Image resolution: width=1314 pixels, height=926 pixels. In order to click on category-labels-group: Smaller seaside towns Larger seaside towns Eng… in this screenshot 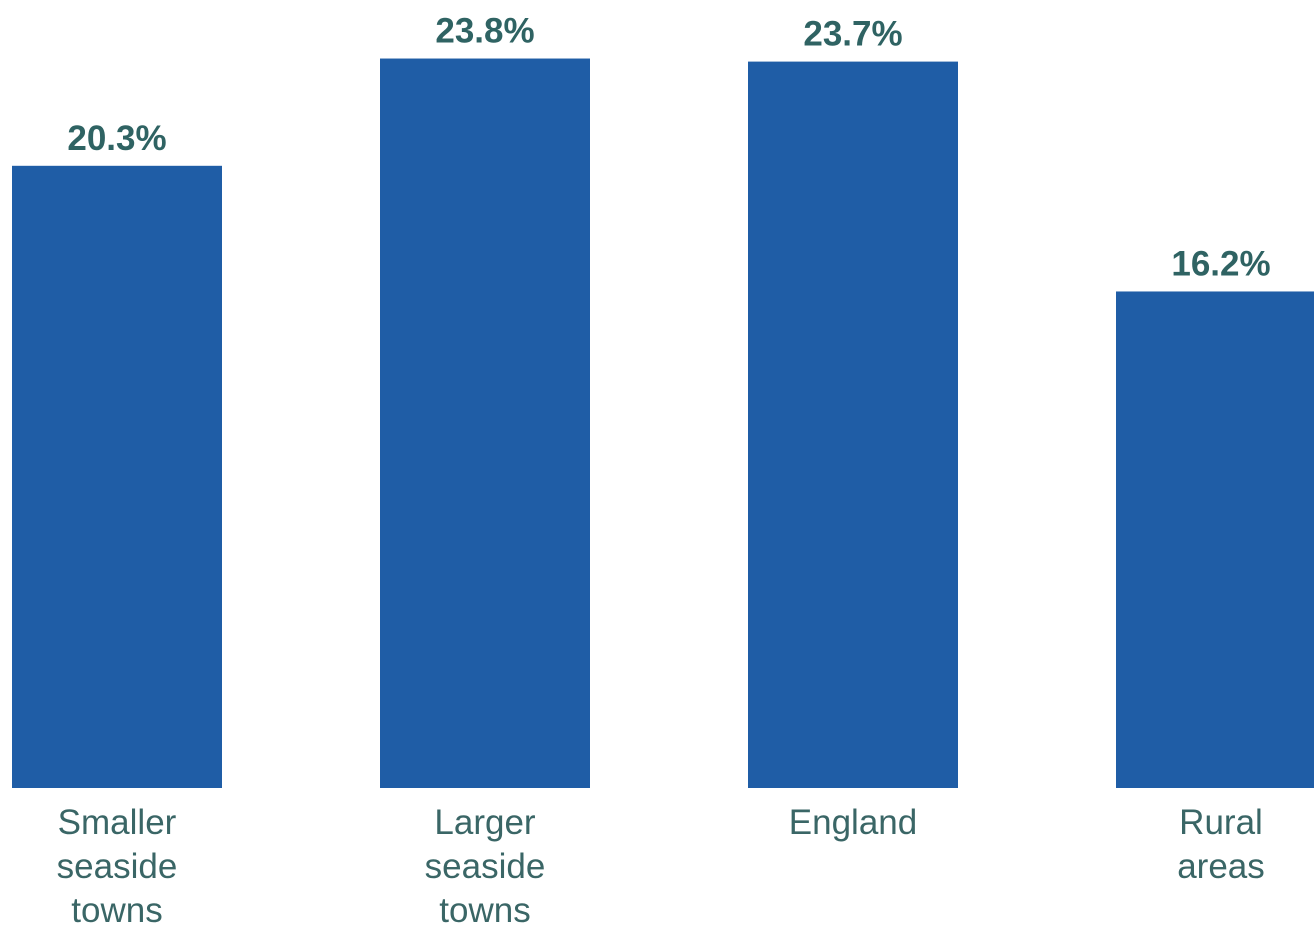, I will do `click(661, 864)`.